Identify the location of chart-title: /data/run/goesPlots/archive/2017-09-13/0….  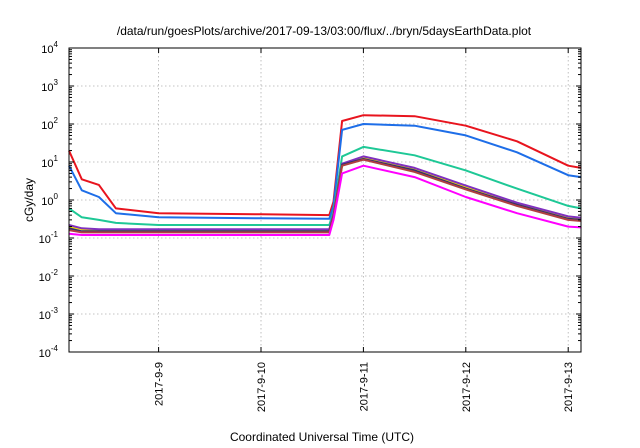
(324, 31).